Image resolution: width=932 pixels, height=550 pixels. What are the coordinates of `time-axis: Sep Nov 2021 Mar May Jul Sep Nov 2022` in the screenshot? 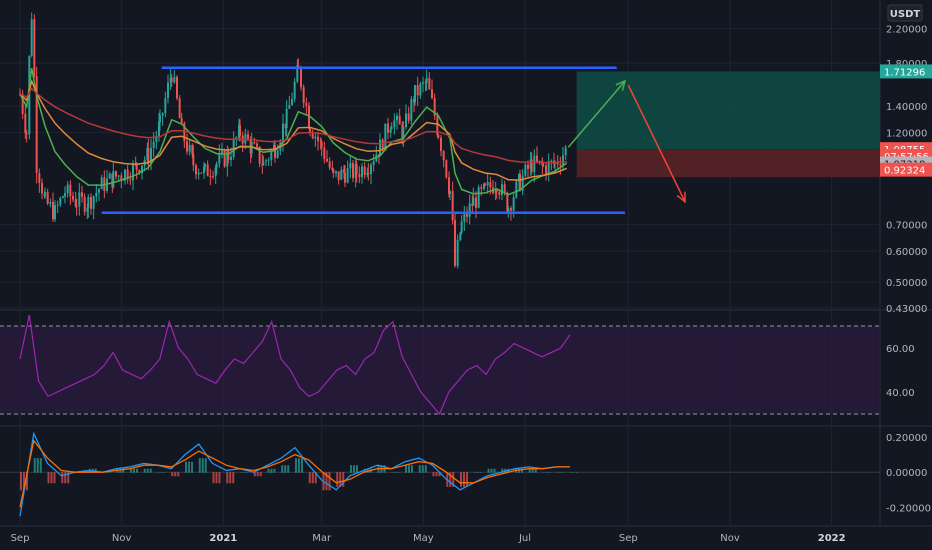 It's located at (428, 538).